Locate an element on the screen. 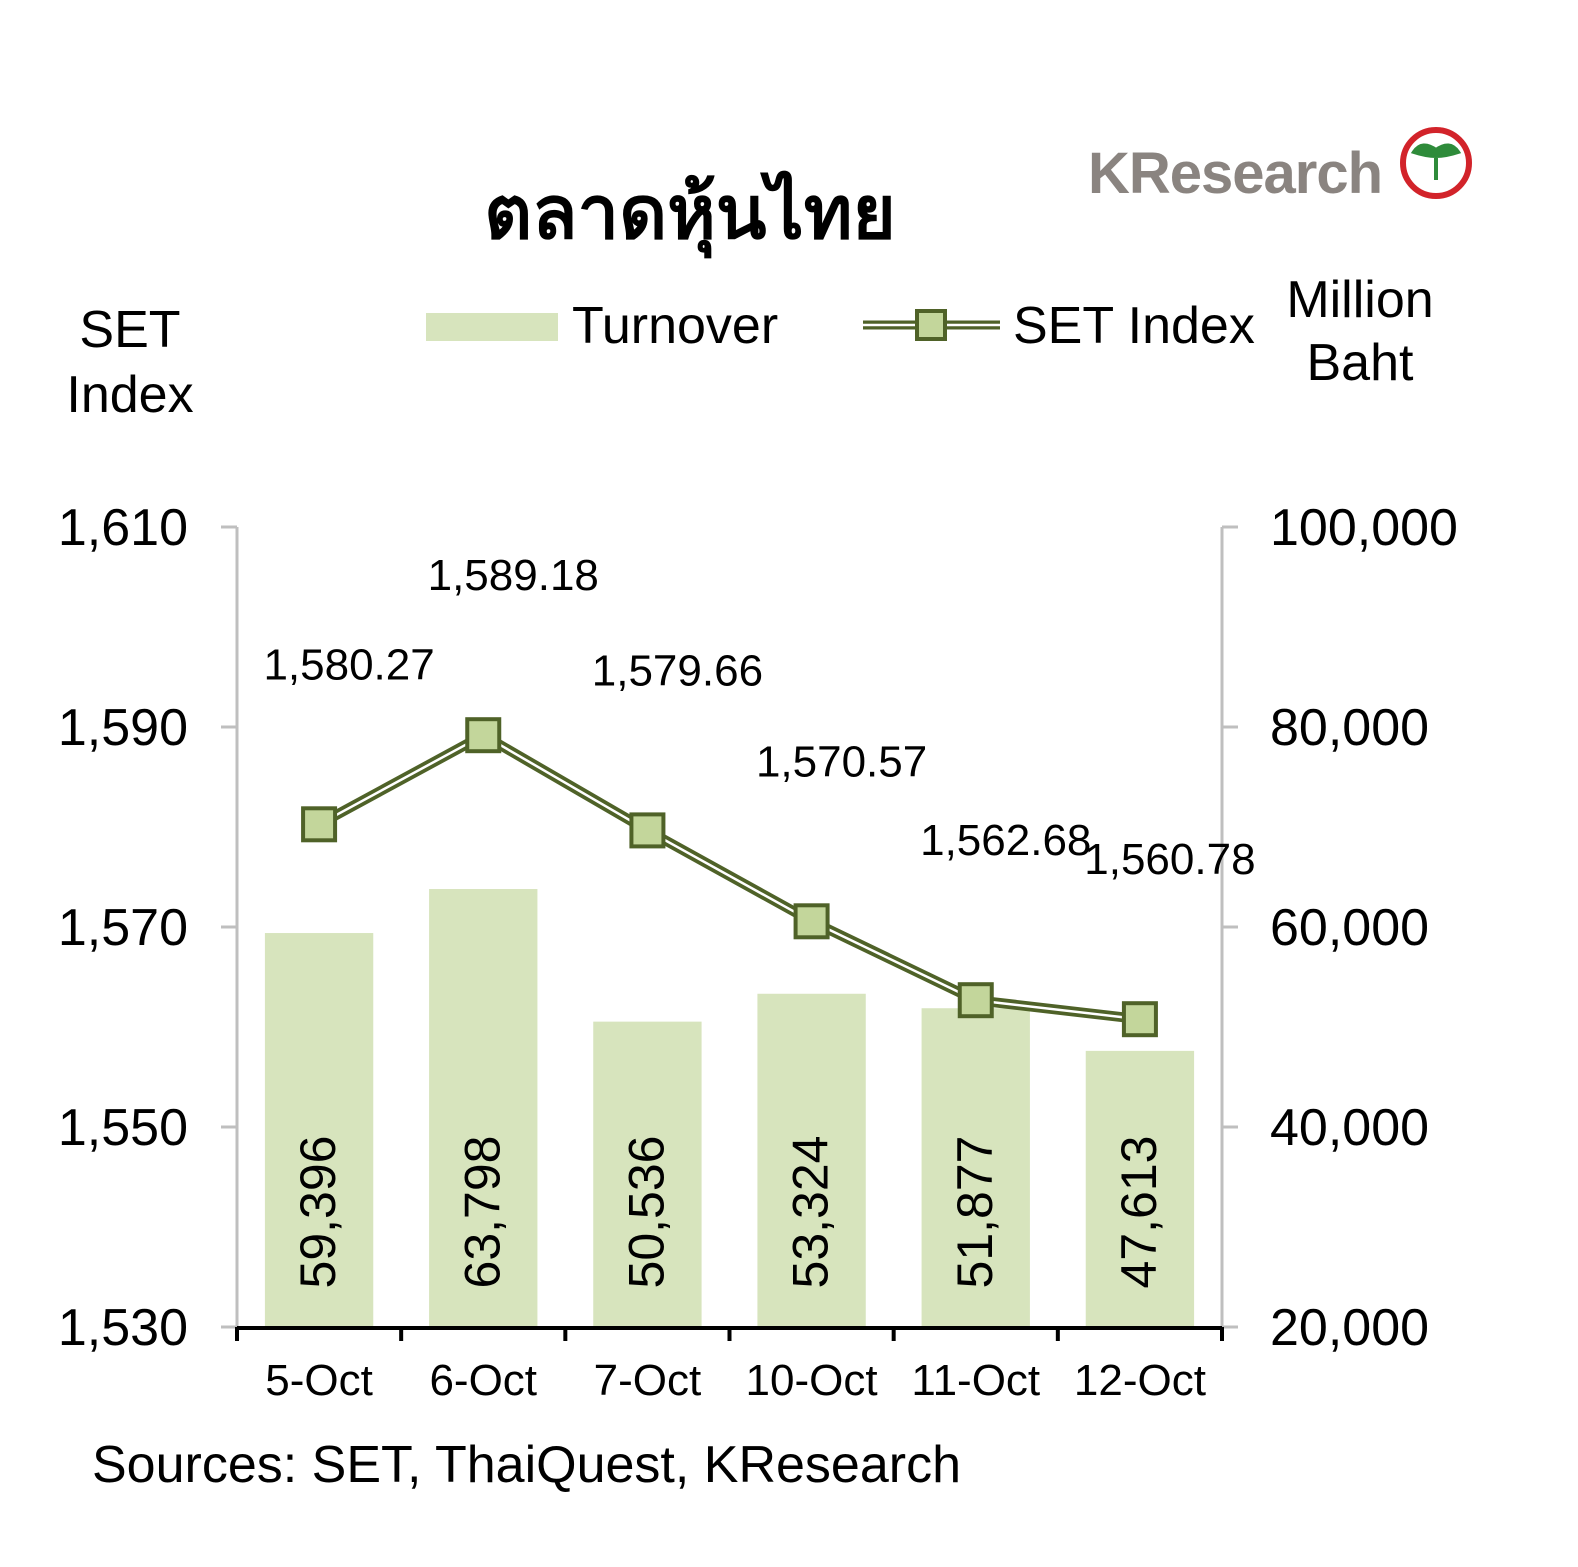 This screenshot has height=1567, width=1578. x-axis-label: 10-Oct is located at coordinates (812, 1380).